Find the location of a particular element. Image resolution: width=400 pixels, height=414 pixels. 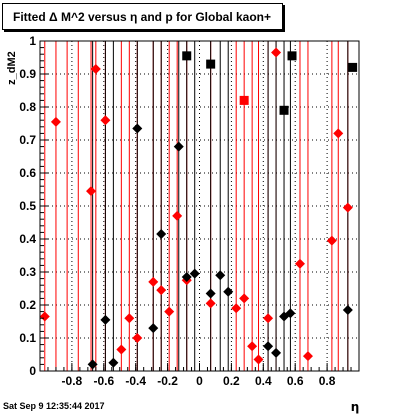

y-tick-label: 0.8 is located at coordinates (27, 107).